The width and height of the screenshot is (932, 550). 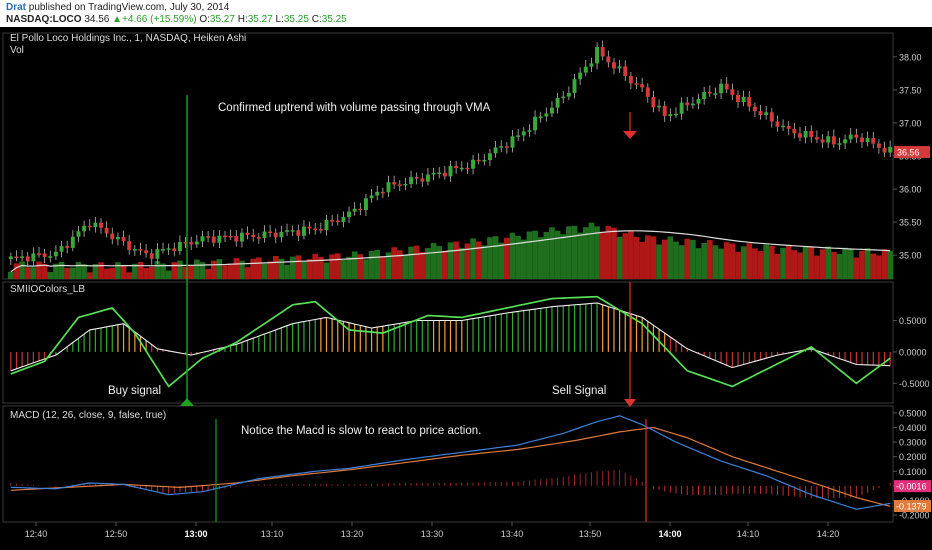 What do you see at coordinates (579, 391) in the screenshot?
I see `sell-signal-annotation: Sell Signal` at bounding box center [579, 391].